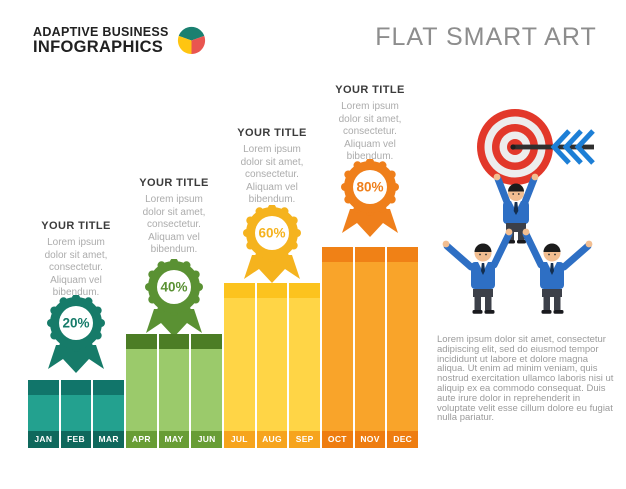 The image size is (626, 489). Describe the element at coordinates (305, 365) in the screenshot. I see `month-bar: SEP` at that location.